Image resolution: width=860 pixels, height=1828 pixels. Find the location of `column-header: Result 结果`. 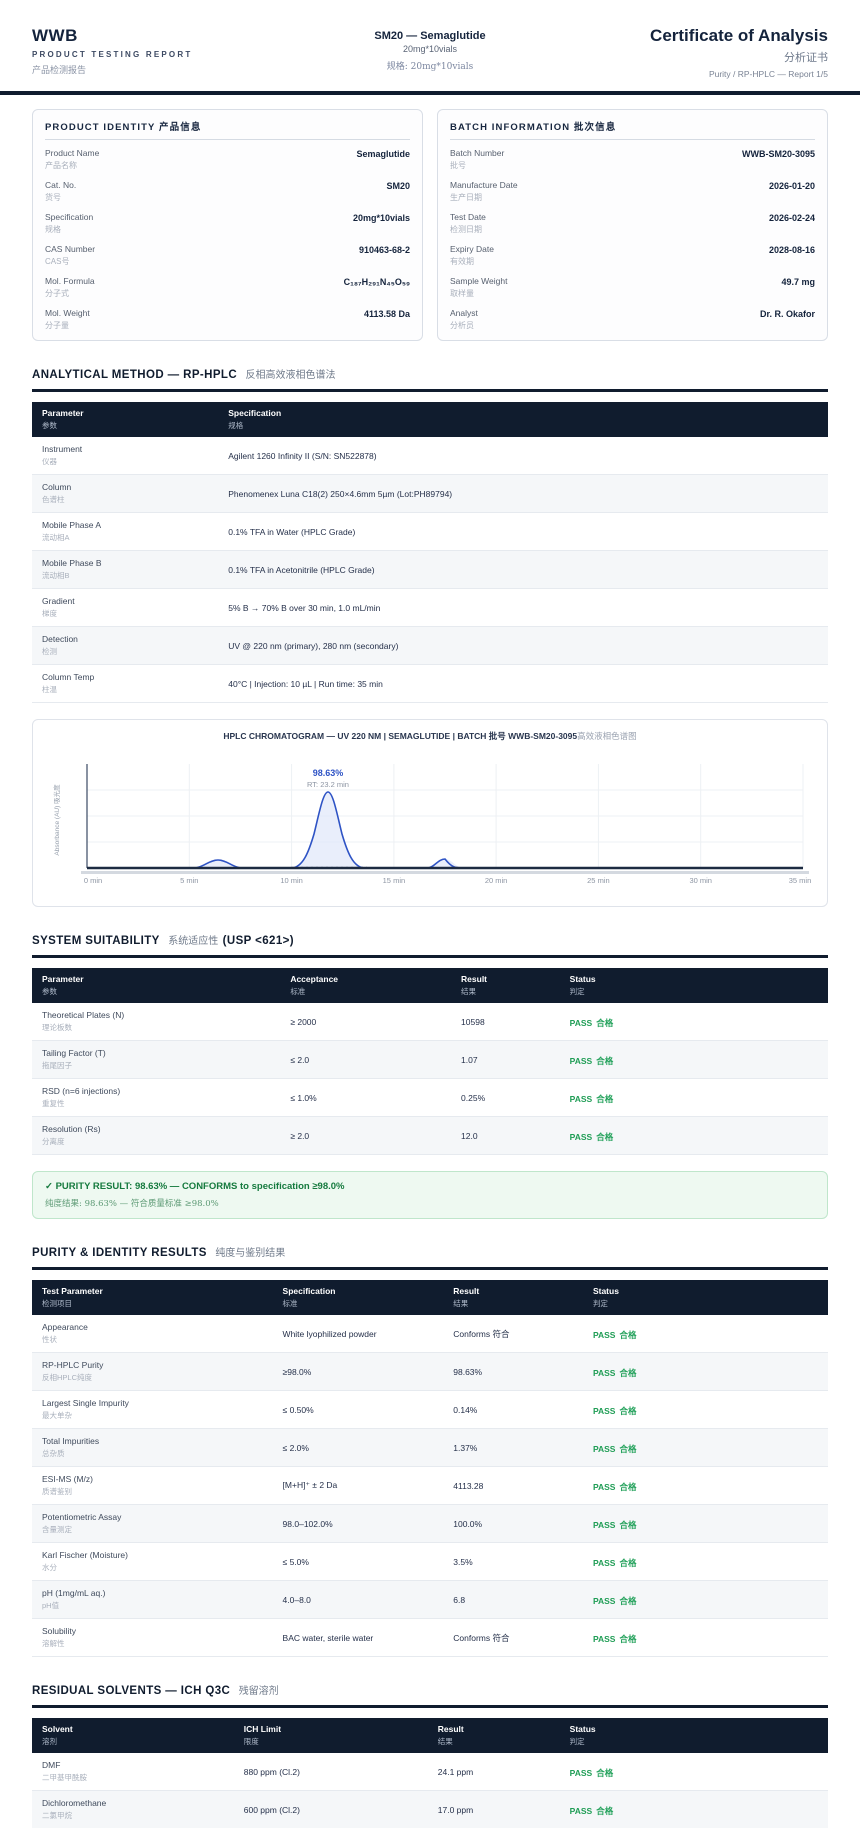

column-header: Result 结果 is located at coordinates (504, 1735).